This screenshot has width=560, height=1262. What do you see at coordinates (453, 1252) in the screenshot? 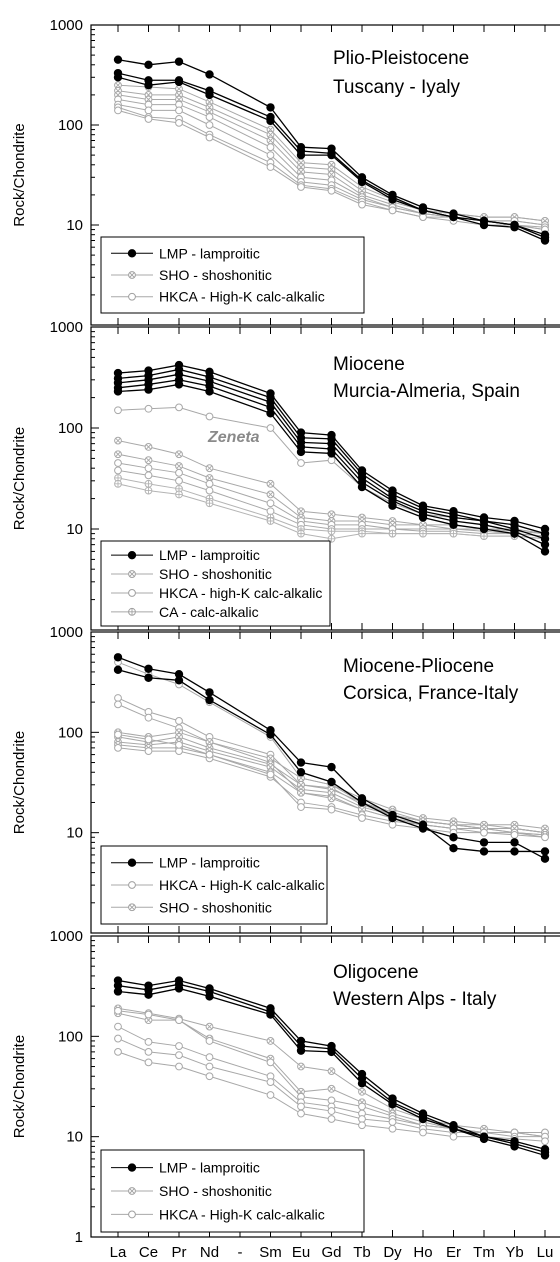
I see `x-tick-label: Er` at bounding box center [453, 1252].